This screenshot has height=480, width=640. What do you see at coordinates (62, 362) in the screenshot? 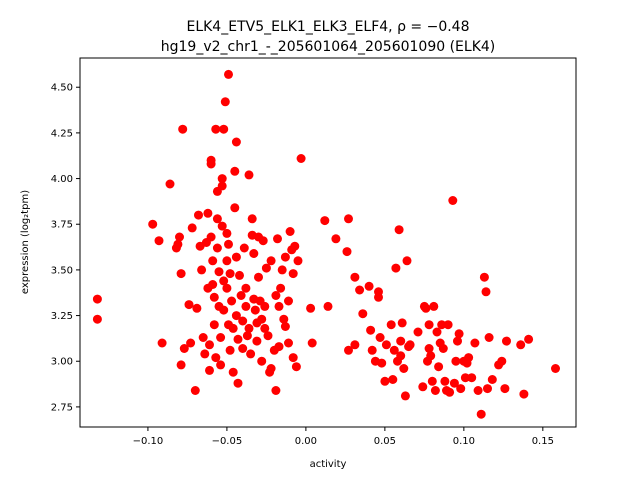
I see `y-tick-label: 3.00` at bounding box center [62, 362].